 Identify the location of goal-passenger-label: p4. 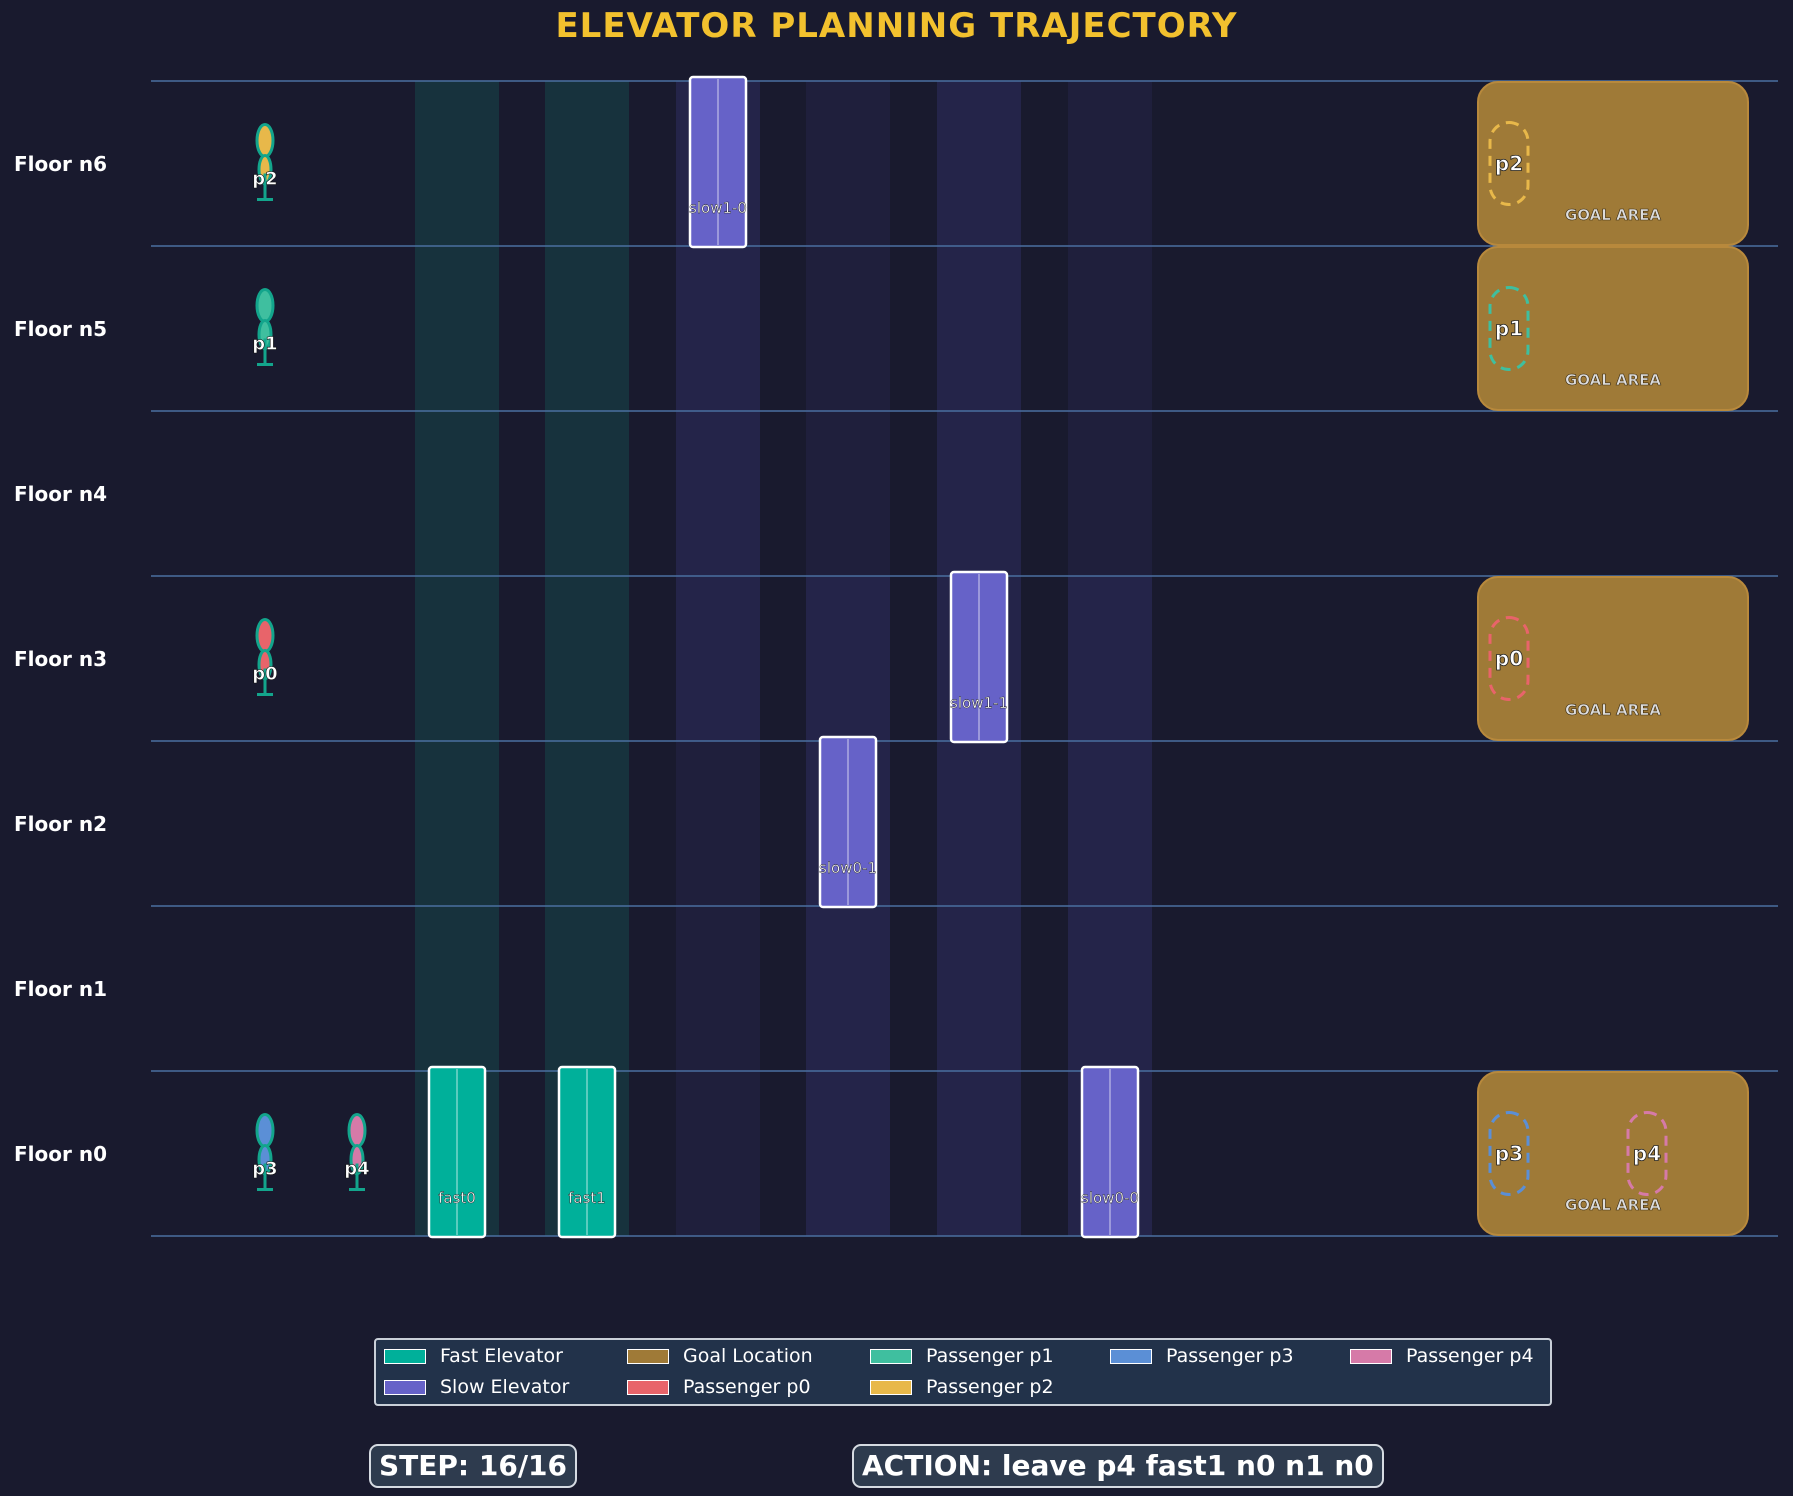
(1647, 1154).